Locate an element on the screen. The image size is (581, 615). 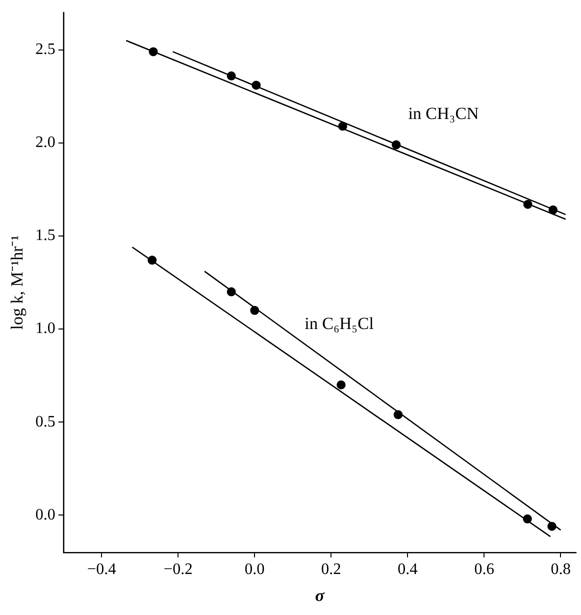
x-axis-title: σ is located at coordinates (320, 596).